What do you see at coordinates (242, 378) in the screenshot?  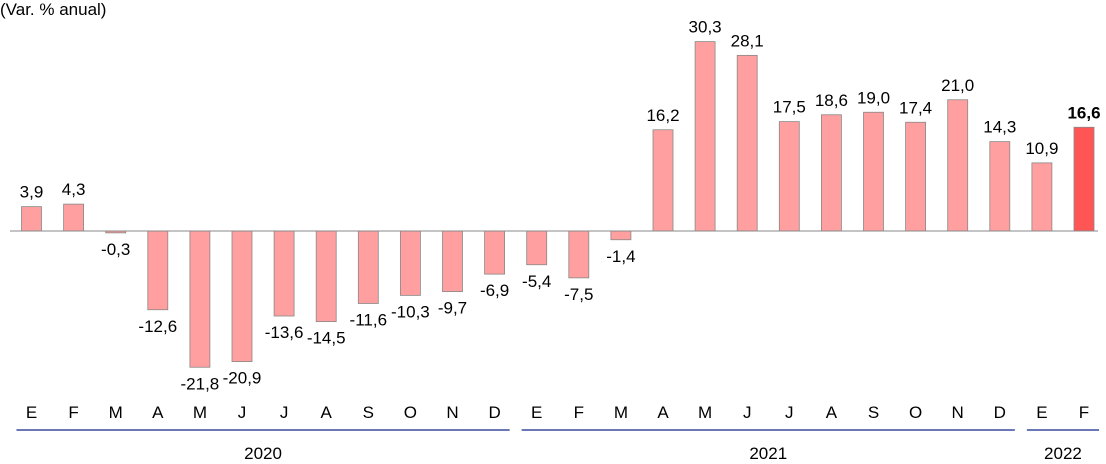 I see `value-label-5: -20,9` at bounding box center [242, 378].